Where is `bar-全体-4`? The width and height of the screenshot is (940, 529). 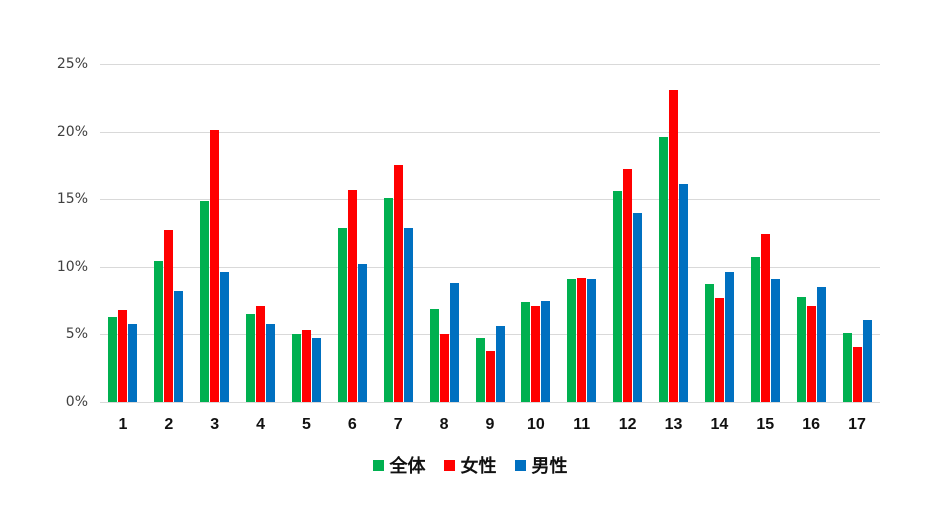
bar-全体-4 is located at coordinates (251, 358).